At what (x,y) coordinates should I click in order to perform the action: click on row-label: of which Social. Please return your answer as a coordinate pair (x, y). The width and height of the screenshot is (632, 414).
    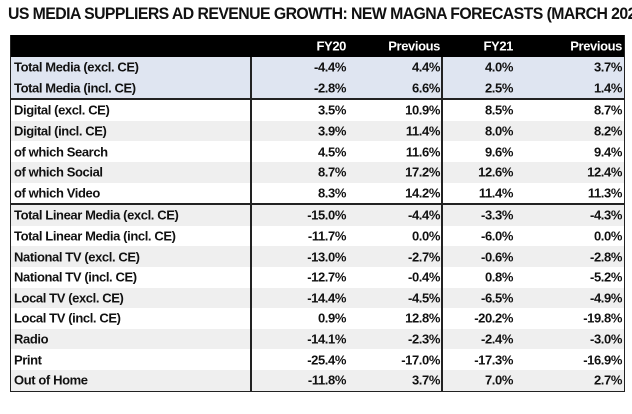
    Looking at the image, I should click on (58, 172).